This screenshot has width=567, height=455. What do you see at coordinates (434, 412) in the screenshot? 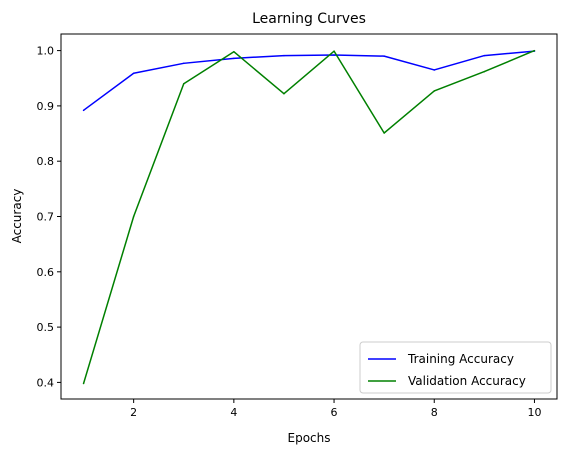
I see `x-tick-label: 8` at bounding box center [434, 412].